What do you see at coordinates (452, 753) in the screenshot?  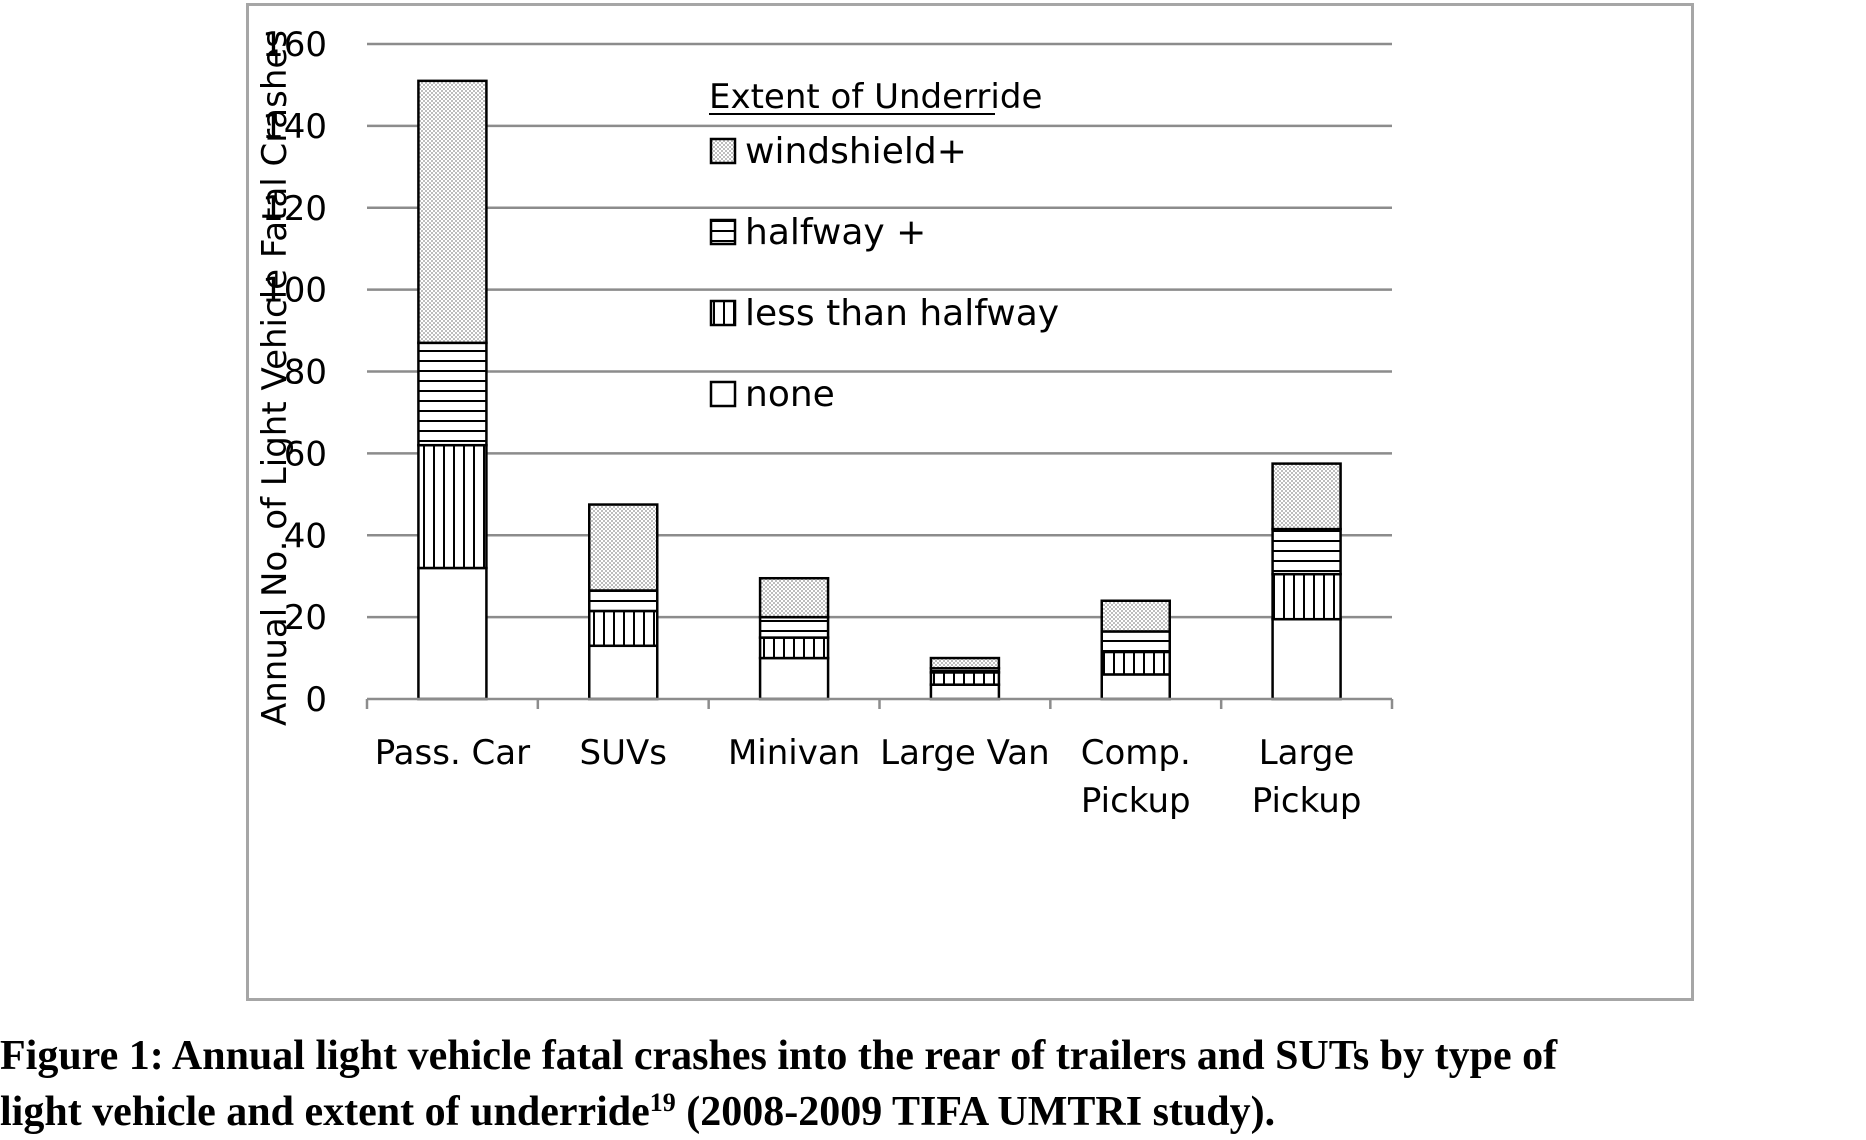 I see `x-category-label: Pass. Car` at bounding box center [452, 753].